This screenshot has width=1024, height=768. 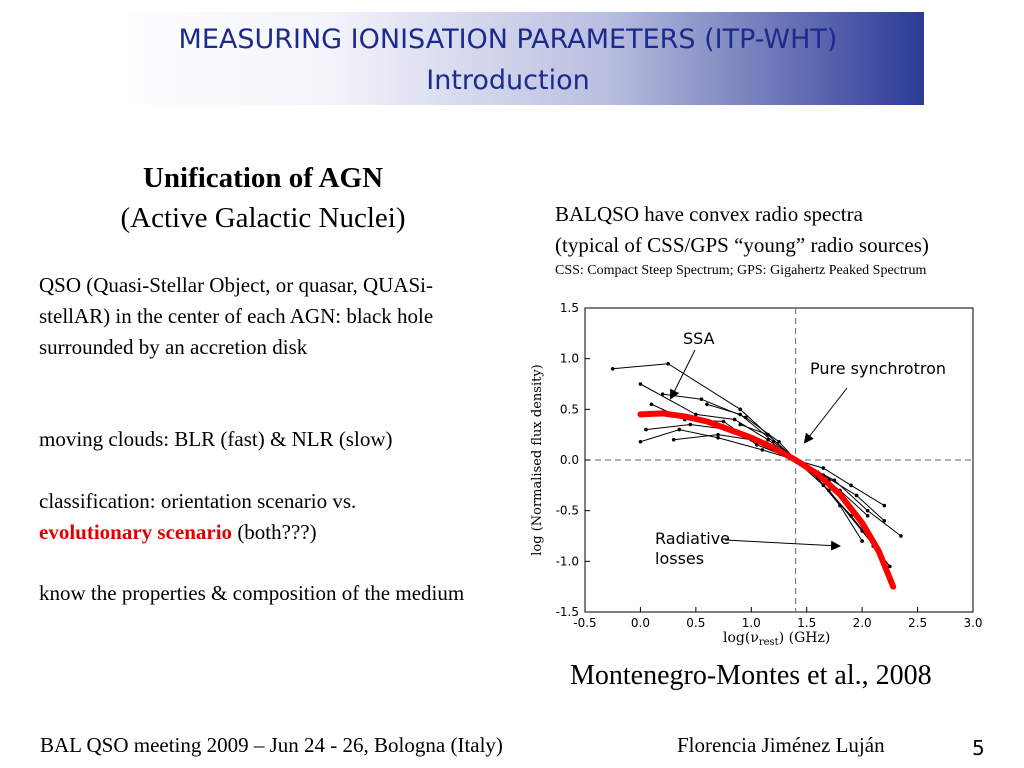 I want to click on x-tick-label: 1.0, so click(x=751, y=623).